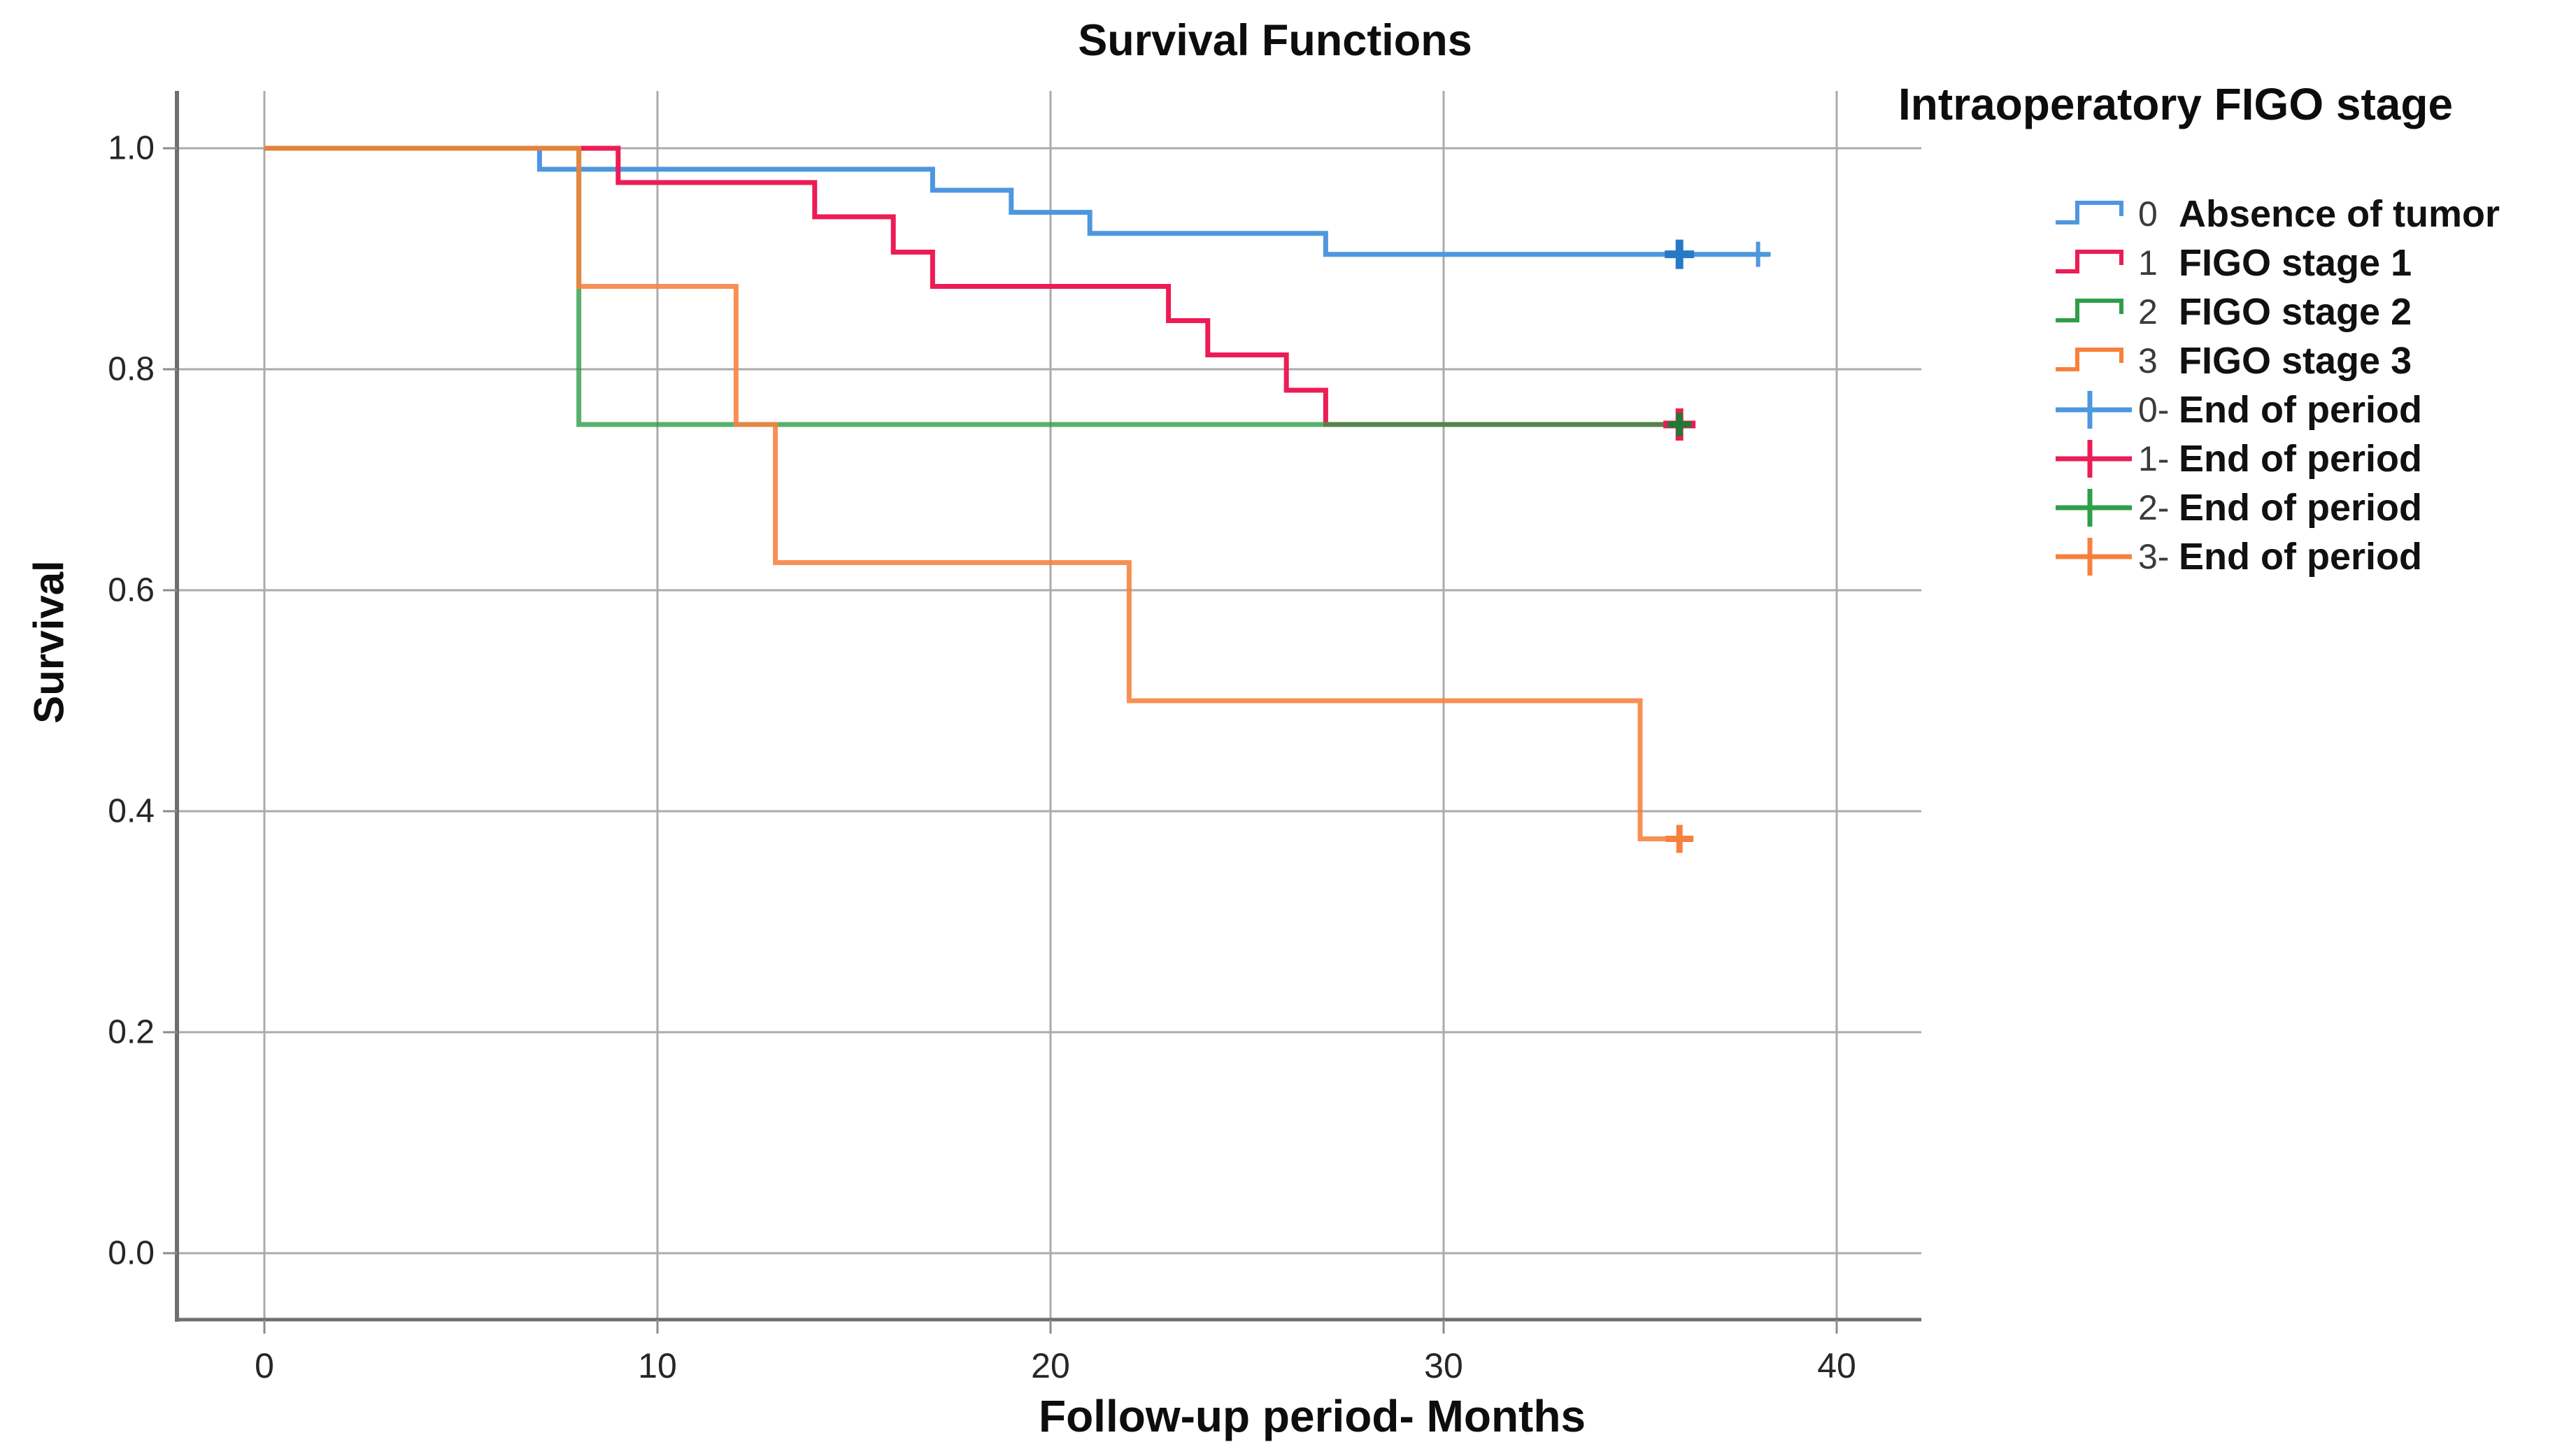  Describe the element at coordinates (131, 590) in the screenshot. I see `y-tick-label: 0.6` at that location.